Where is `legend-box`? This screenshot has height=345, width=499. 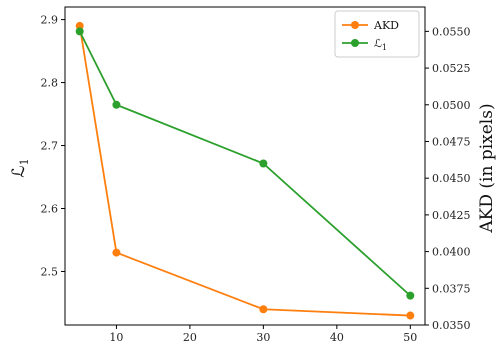 legend-box is located at coordinates (377, 34).